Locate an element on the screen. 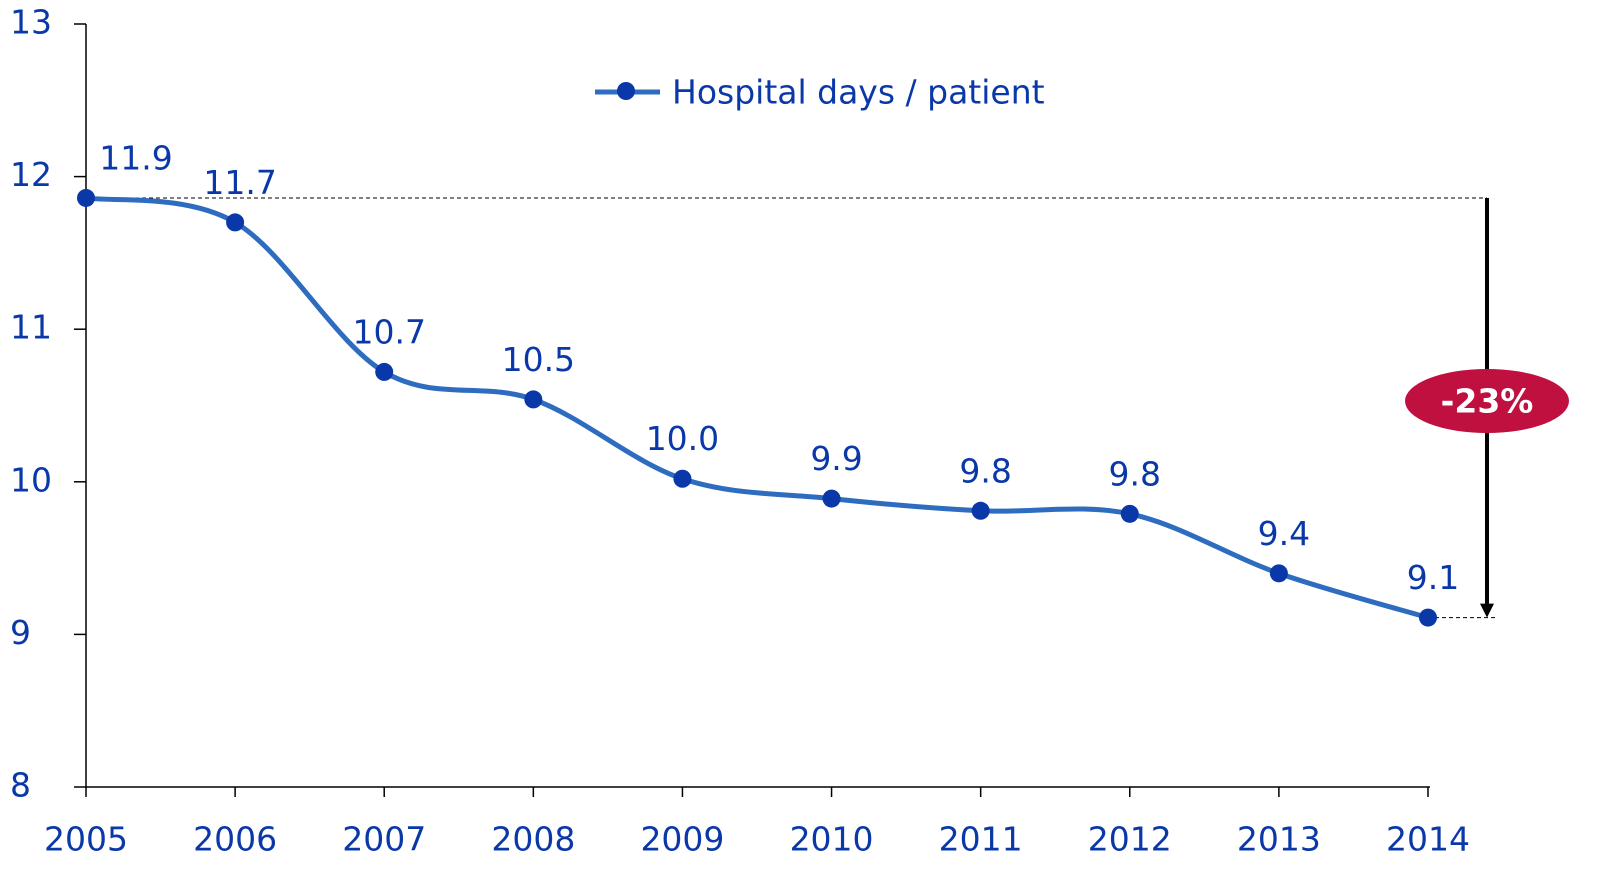 The height and width of the screenshot is (882, 1611). y-tick-label: 8 is located at coordinates (20, 785).